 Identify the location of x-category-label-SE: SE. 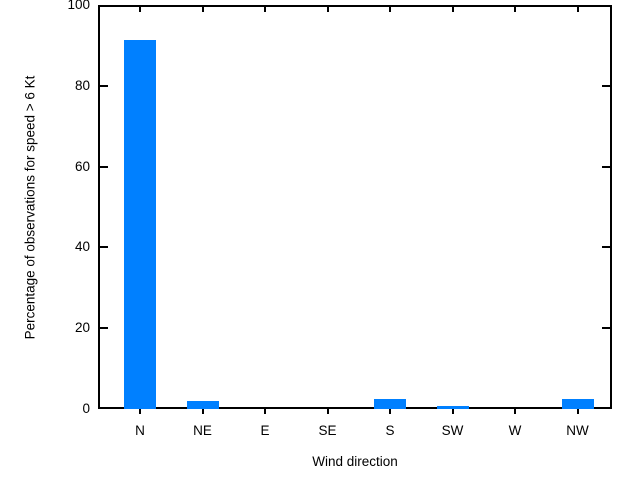
(327, 430).